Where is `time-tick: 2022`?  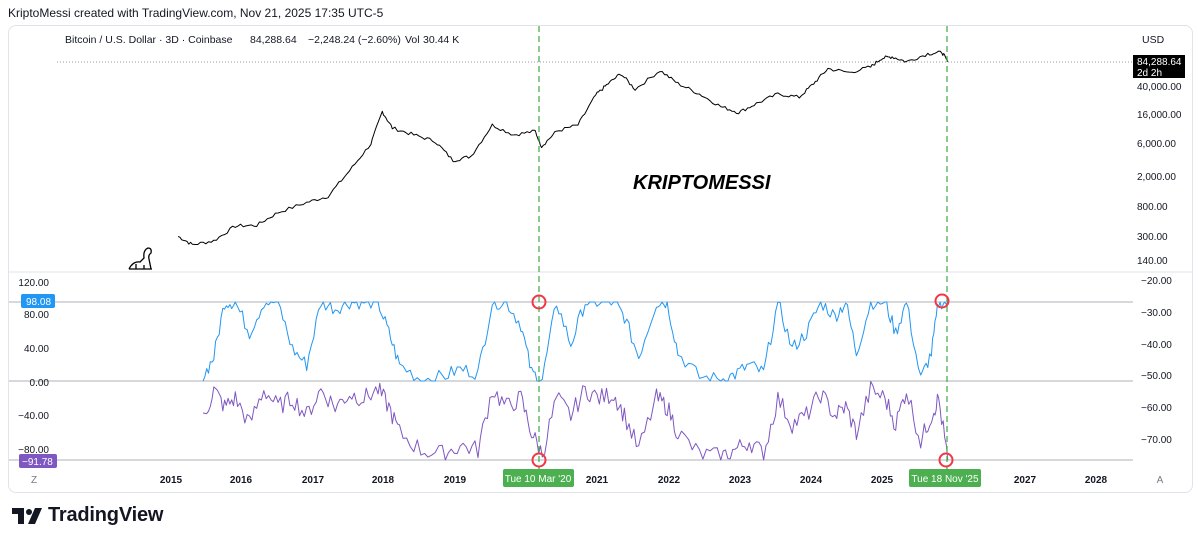 time-tick: 2022 is located at coordinates (669, 480).